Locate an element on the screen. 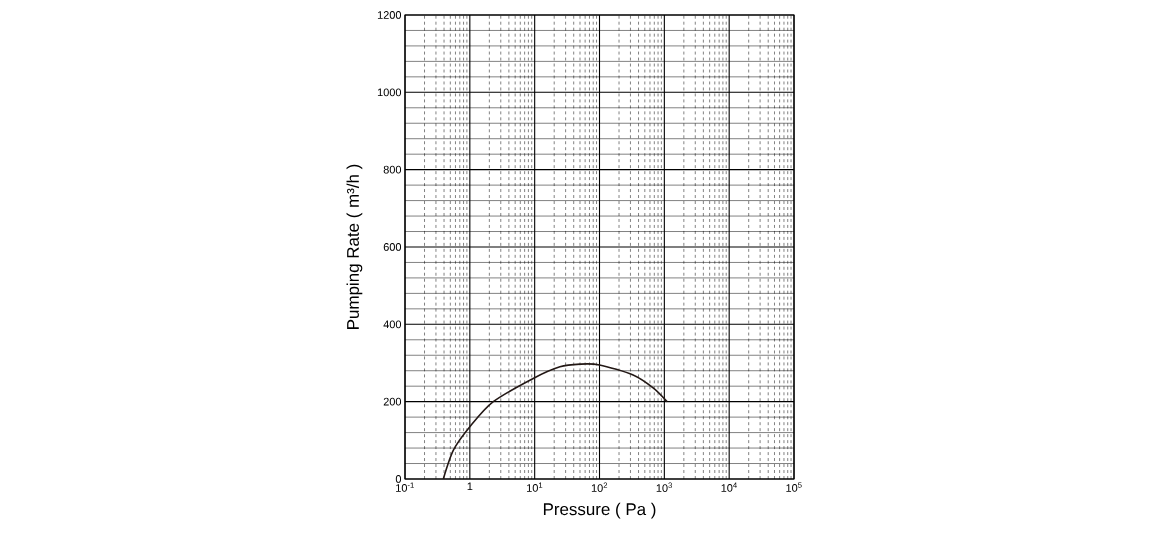 The image size is (1160, 550). x-tick-label: 10$^{3}$ is located at coordinates (664, 487).